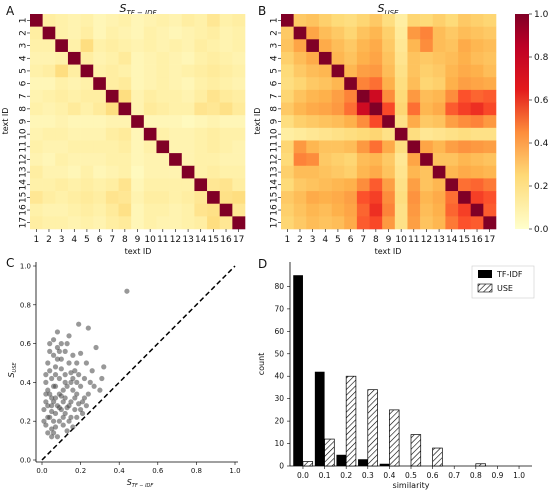 Image resolution: width=550 pixels, height=492 pixels. Describe the element at coordinates (25, 267) in the screenshot. I see `scatter-y-tick-label: 1.0` at that location.